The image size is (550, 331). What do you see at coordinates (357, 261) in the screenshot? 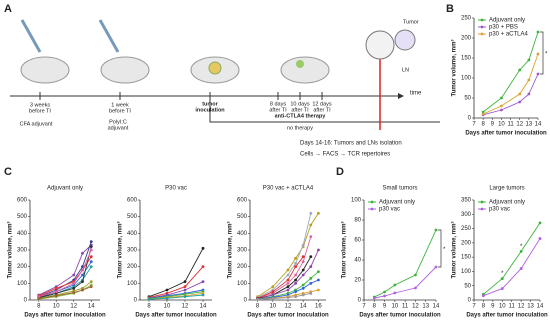
I see `y-tick-label: 40` at bounding box center [357, 261].